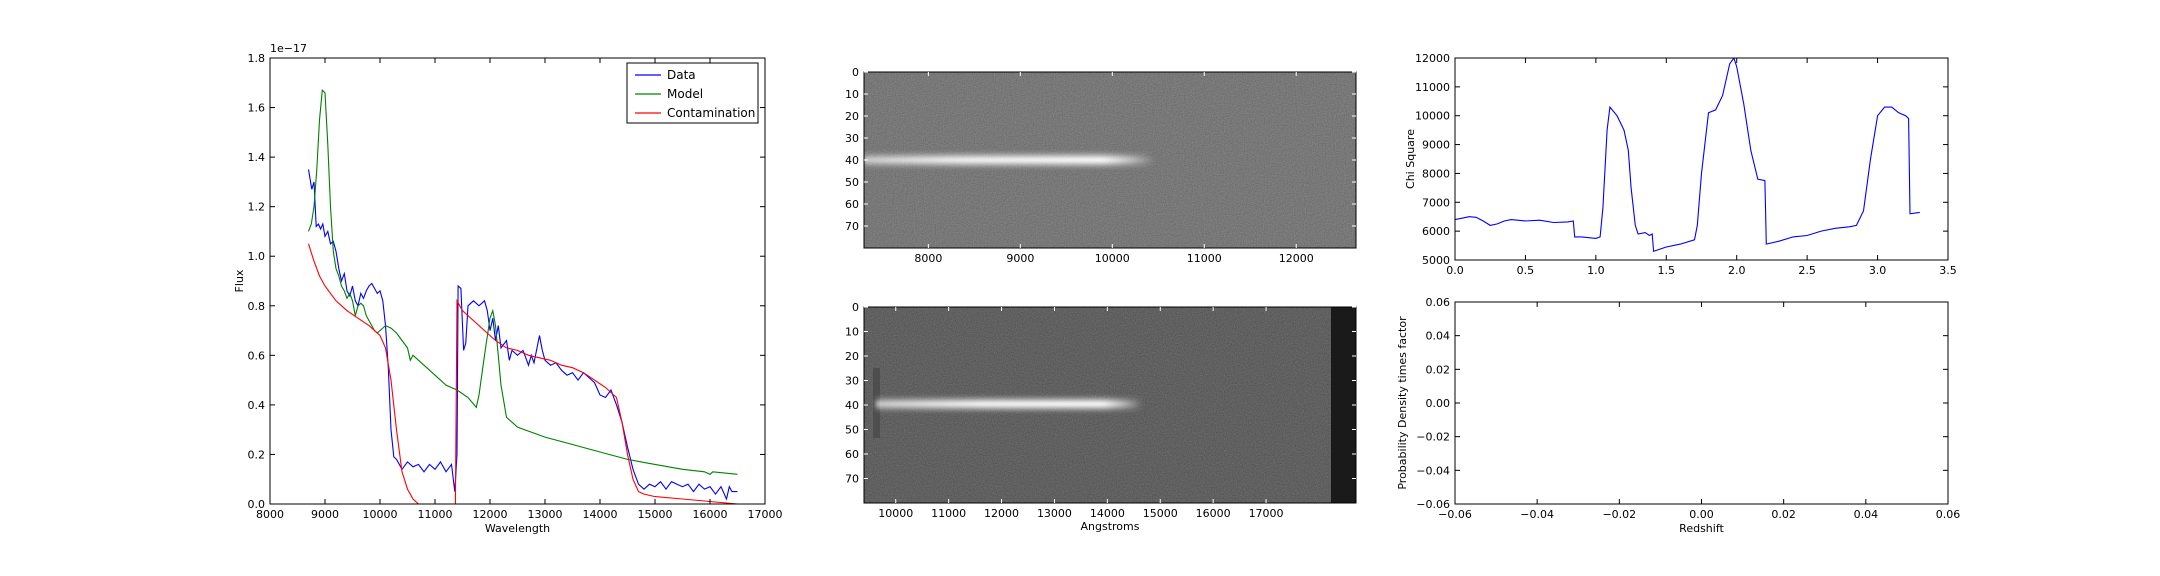 The width and height of the screenshot is (2160, 576). What do you see at coordinates (257, 454) in the screenshot?
I see `spectrum-ytick-label: 0.2` at bounding box center [257, 454].